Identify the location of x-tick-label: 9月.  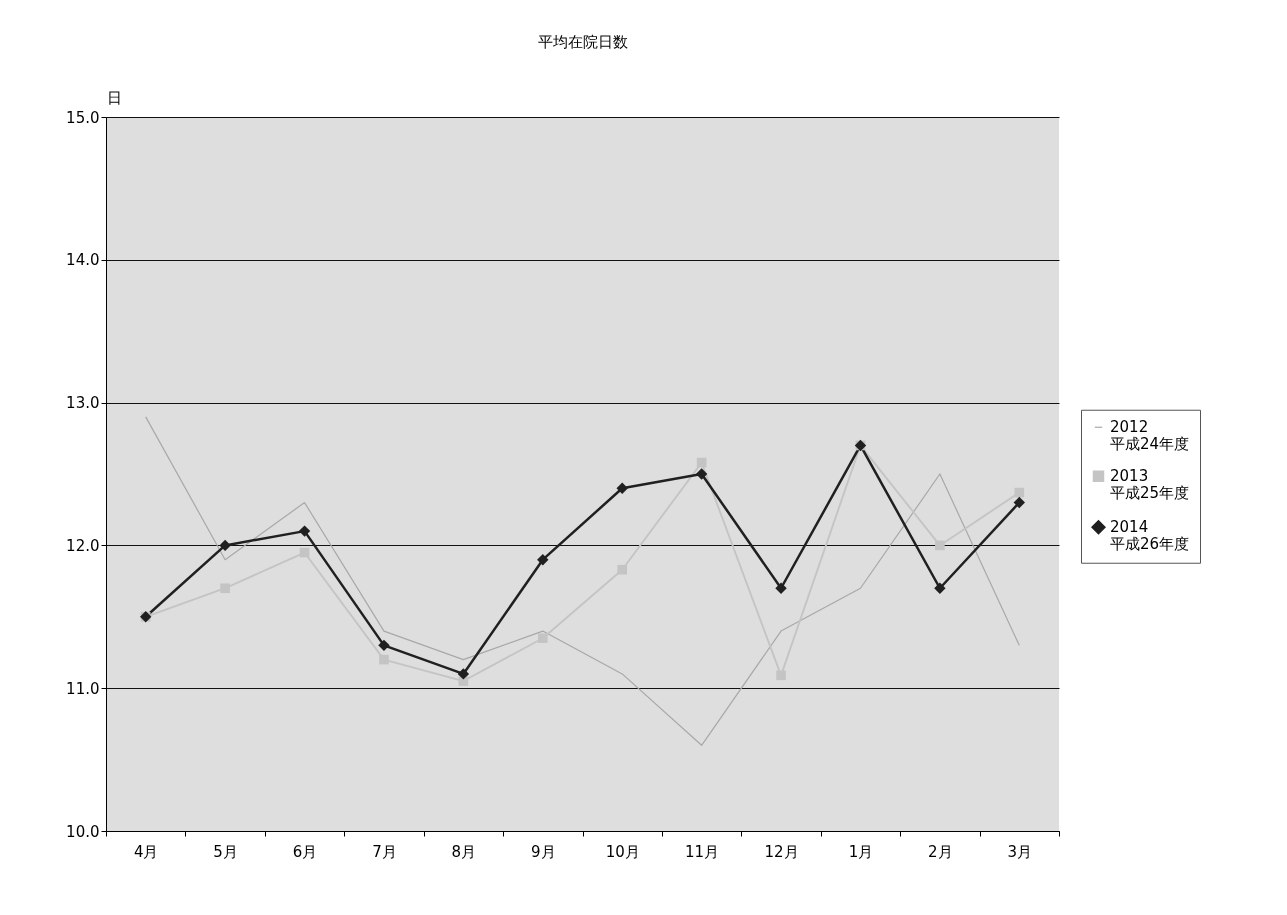
(543, 851).